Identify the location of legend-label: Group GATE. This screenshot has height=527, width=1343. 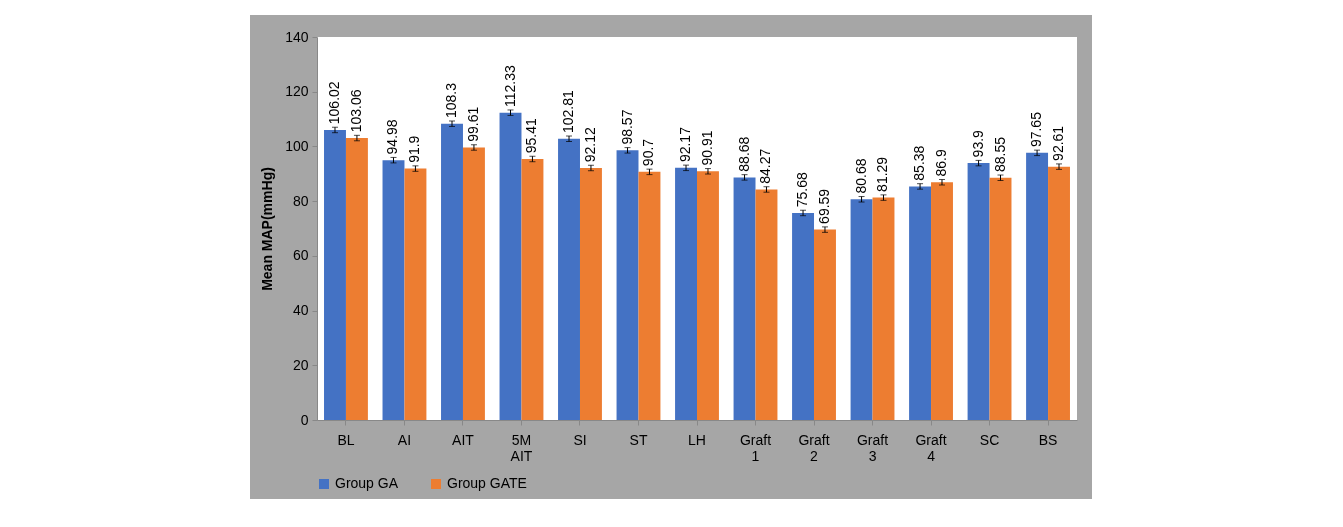
(487, 483).